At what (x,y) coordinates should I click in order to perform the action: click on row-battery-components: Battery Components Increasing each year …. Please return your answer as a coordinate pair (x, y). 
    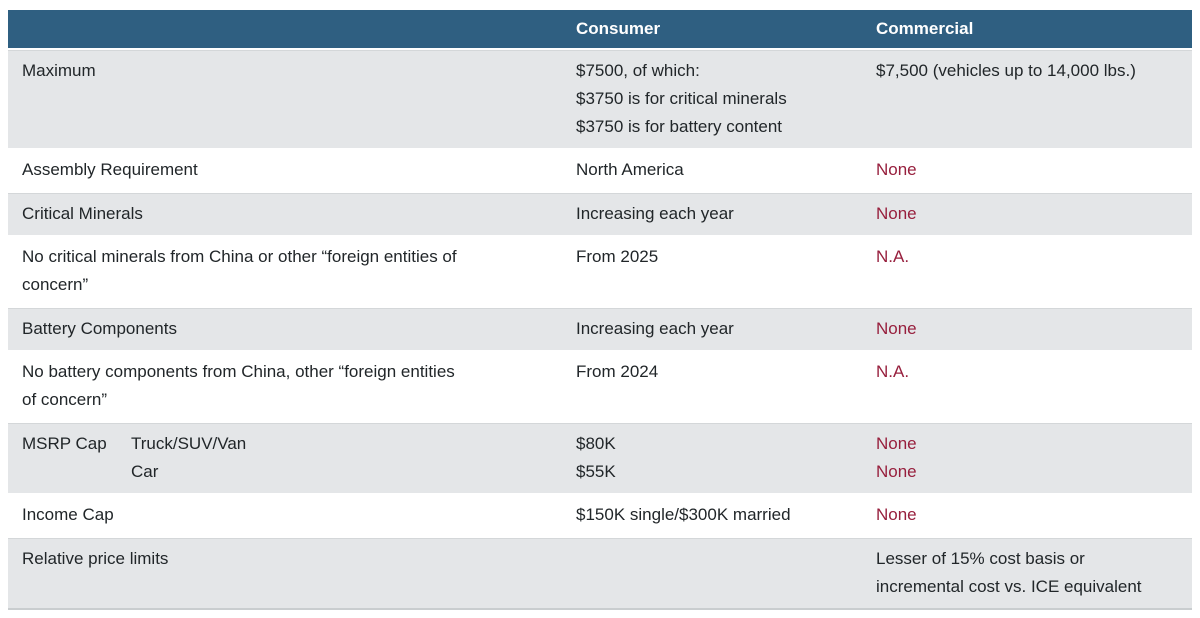
    Looking at the image, I should click on (600, 330).